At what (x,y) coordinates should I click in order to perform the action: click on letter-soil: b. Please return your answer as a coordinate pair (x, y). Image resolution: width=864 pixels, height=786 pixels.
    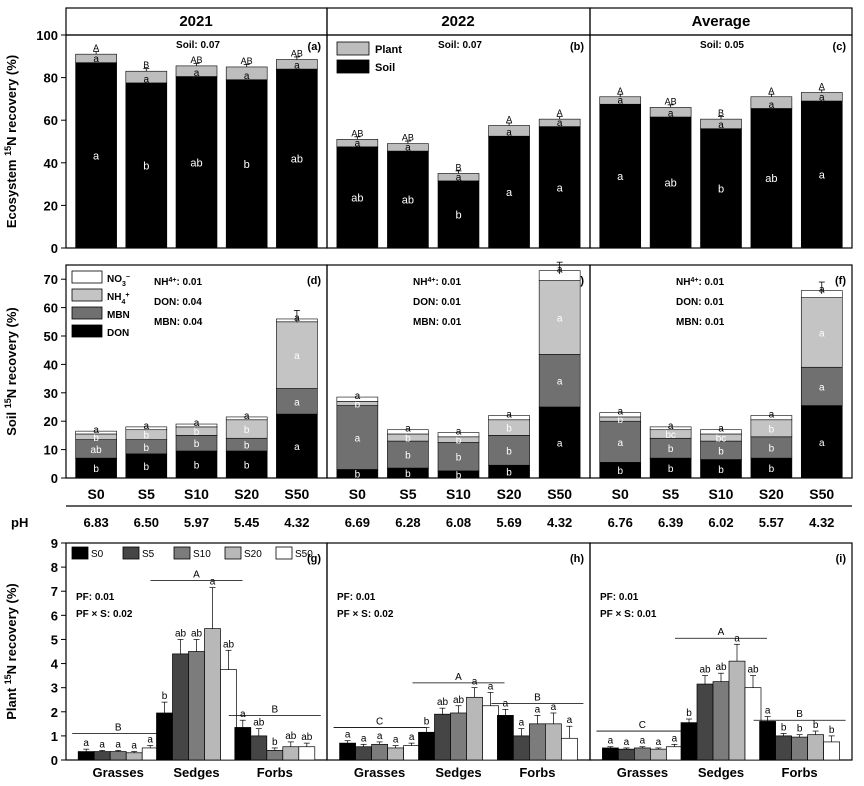
    Looking at the image, I should click on (458, 215).